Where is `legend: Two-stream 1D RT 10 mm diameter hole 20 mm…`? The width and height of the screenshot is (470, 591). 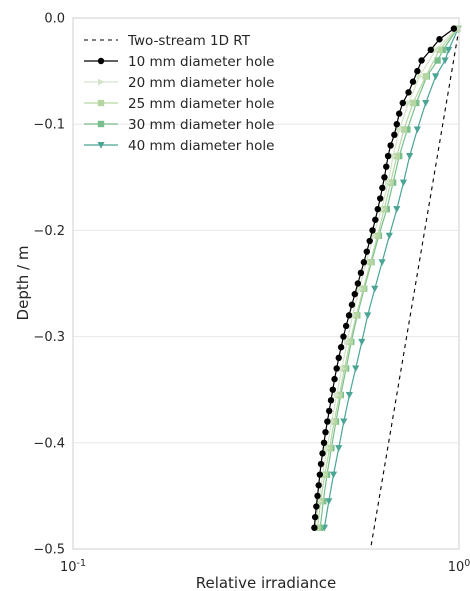 legend: Two-stream 1D RT 10 mm diameter hole 20 mm… is located at coordinates (179, 93).